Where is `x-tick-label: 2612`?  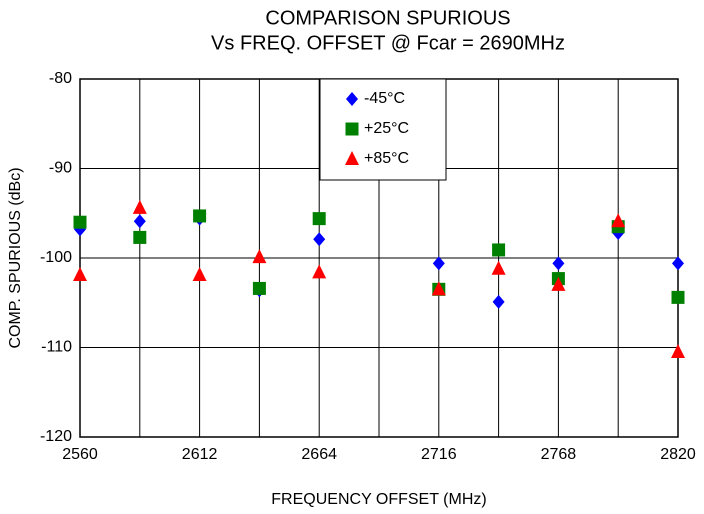
x-tick-label: 2612 is located at coordinates (200, 454).